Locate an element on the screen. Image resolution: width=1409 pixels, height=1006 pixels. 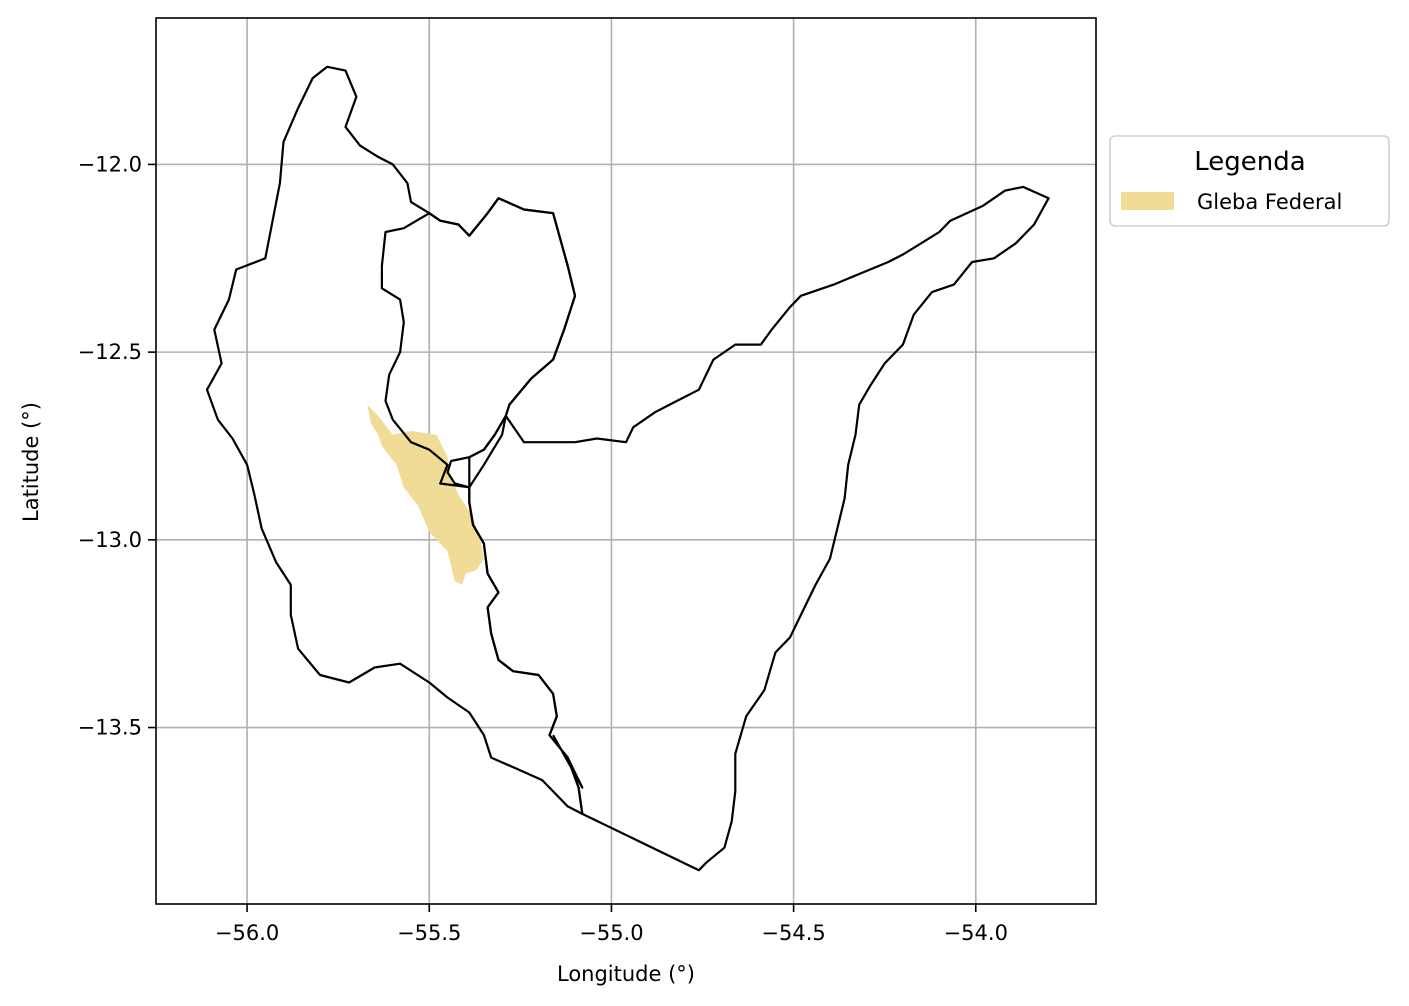
y-axis-label: Latitude (°) is located at coordinates (31, 462).